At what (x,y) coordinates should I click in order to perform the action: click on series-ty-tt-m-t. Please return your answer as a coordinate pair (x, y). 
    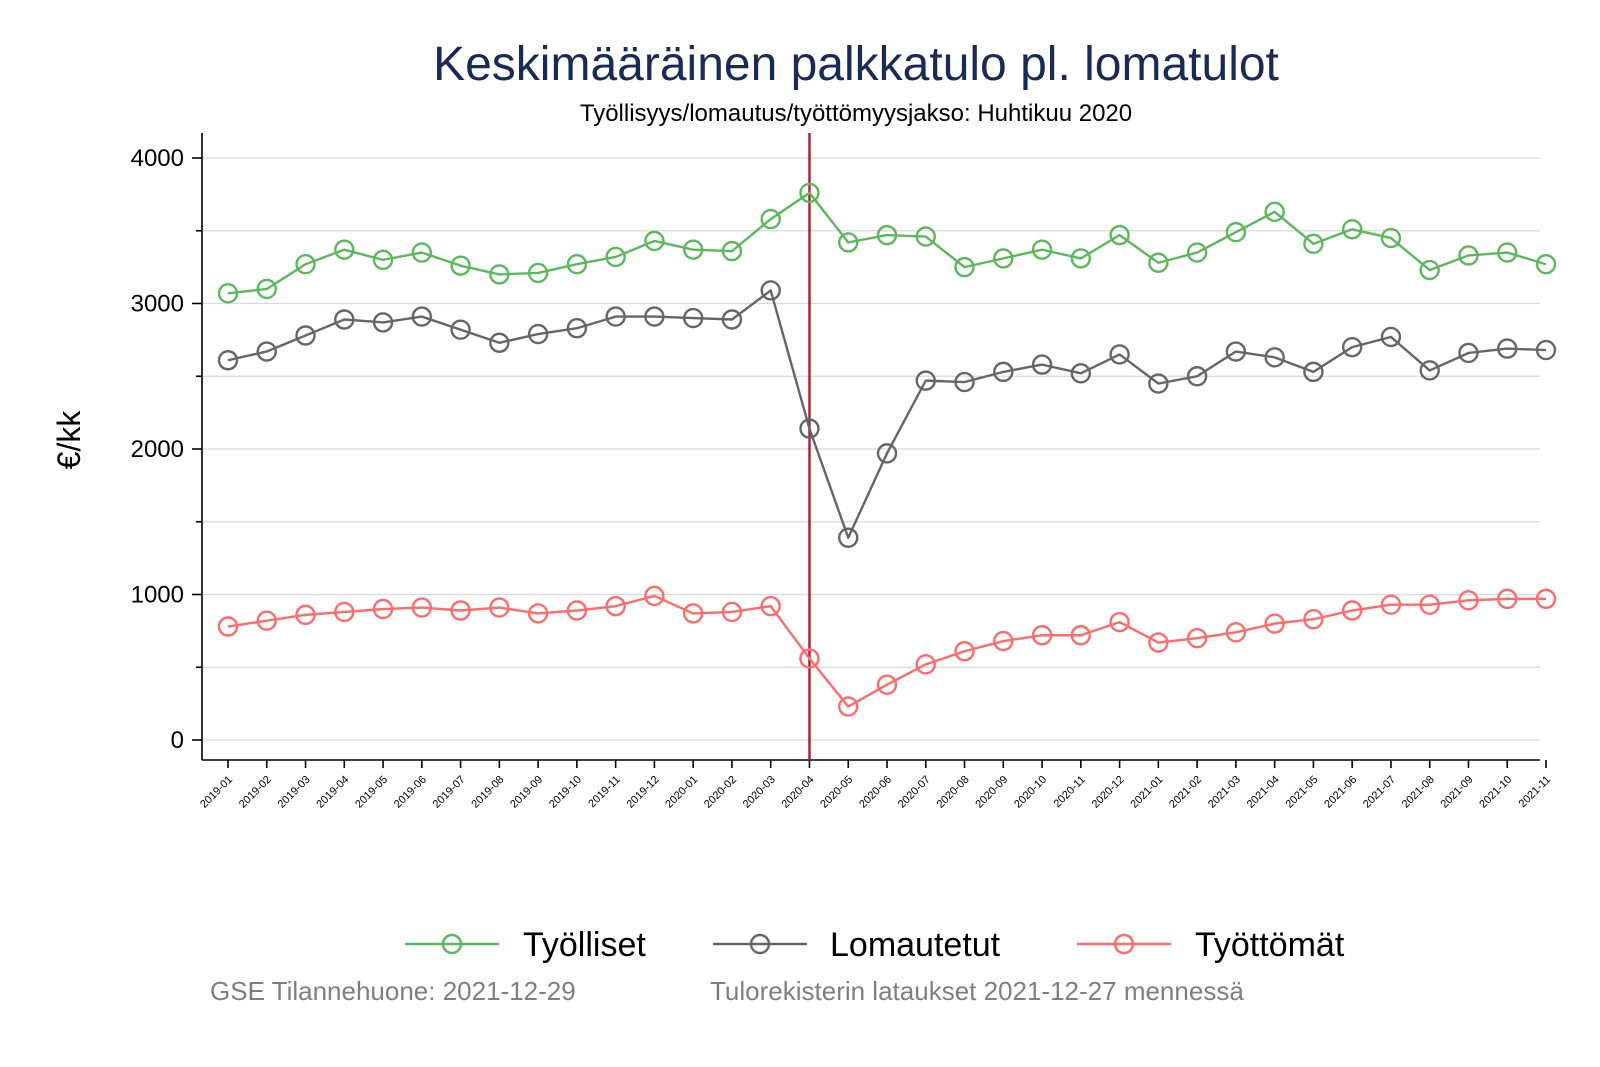
    Looking at the image, I should click on (887, 651).